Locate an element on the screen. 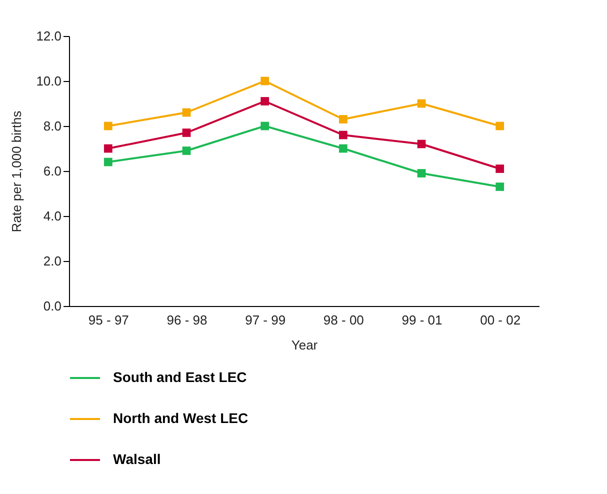  legend-label: South and East LEC is located at coordinates (180, 377).